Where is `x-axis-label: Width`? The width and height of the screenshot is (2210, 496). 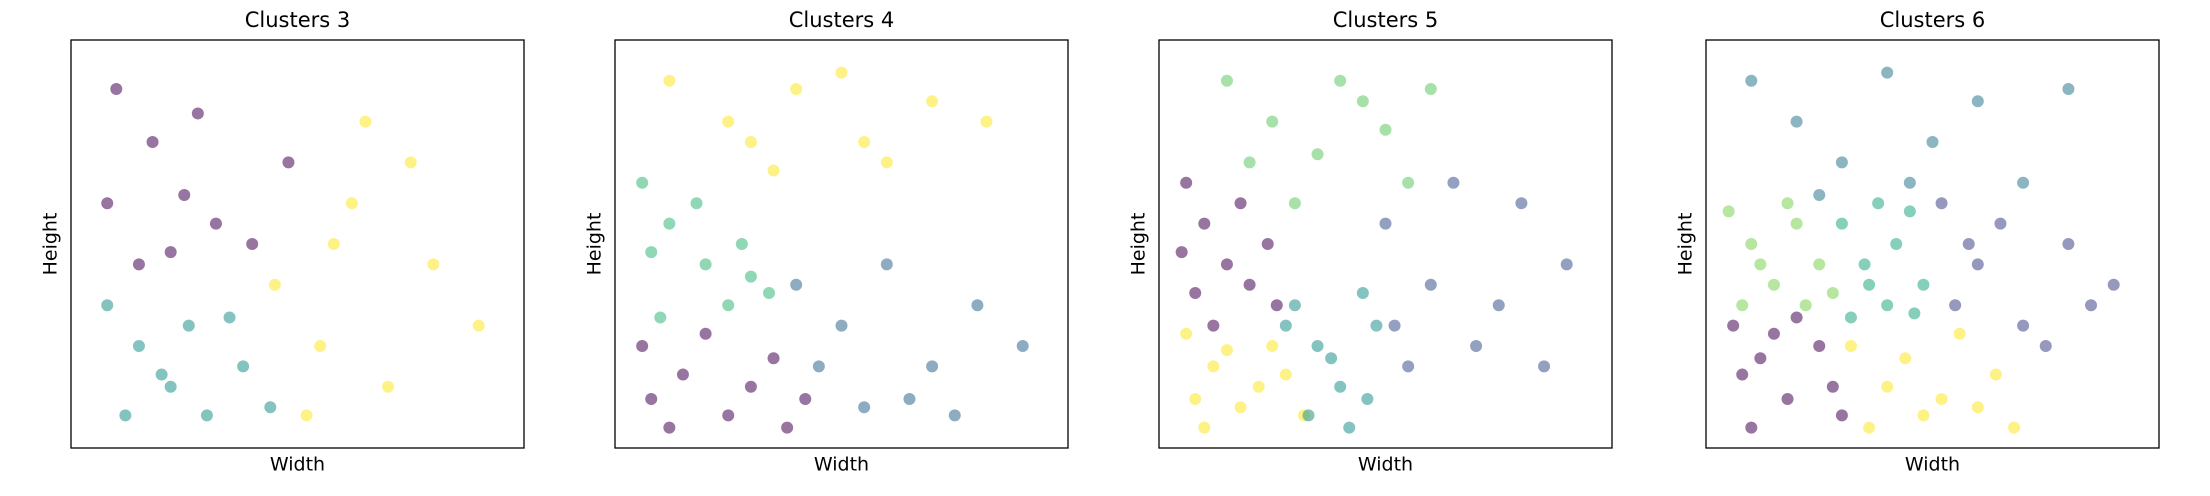
x-axis-label: Width is located at coordinates (1932, 465).